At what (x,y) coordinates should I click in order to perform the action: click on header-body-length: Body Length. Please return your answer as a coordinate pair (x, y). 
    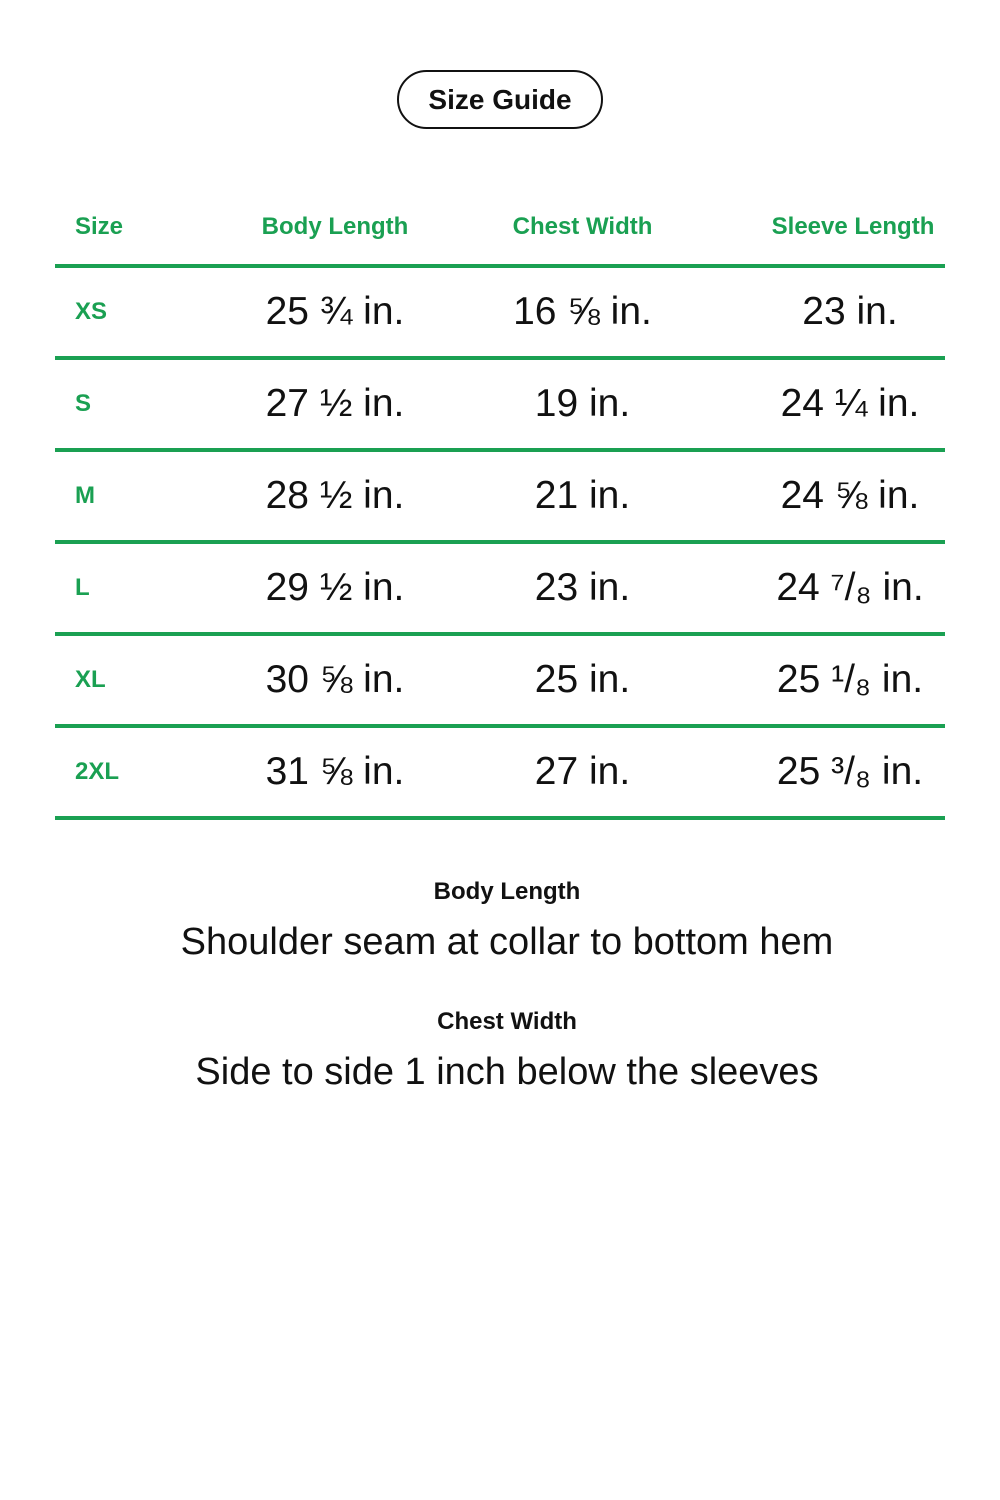
    Looking at the image, I should click on (335, 226).